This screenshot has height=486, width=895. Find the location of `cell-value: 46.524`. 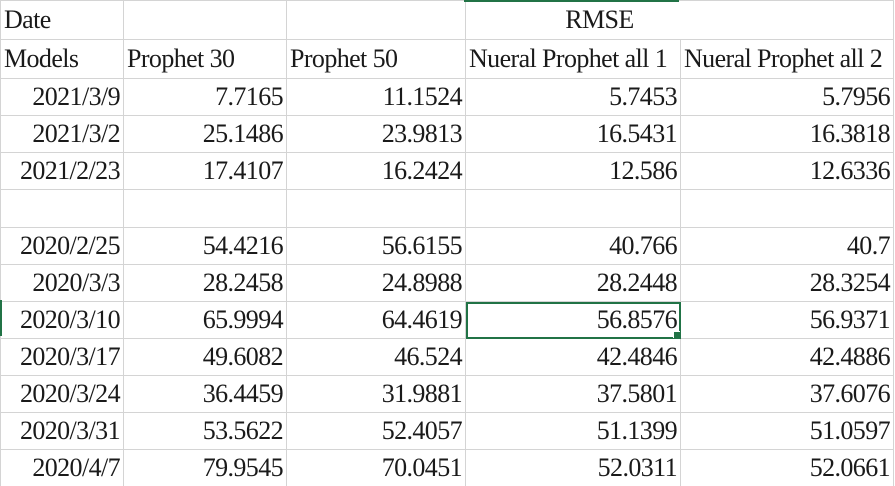

cell-value: 46.524 is located at coordinates (376, 357).